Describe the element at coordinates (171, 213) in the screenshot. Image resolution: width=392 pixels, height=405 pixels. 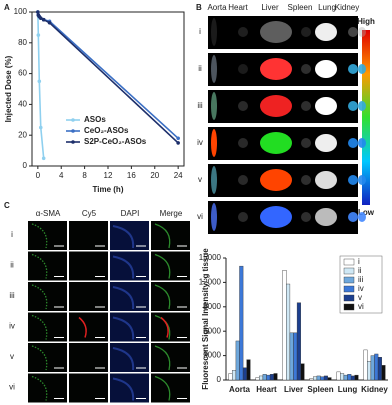
I see `channel-label: Merge` at that location.